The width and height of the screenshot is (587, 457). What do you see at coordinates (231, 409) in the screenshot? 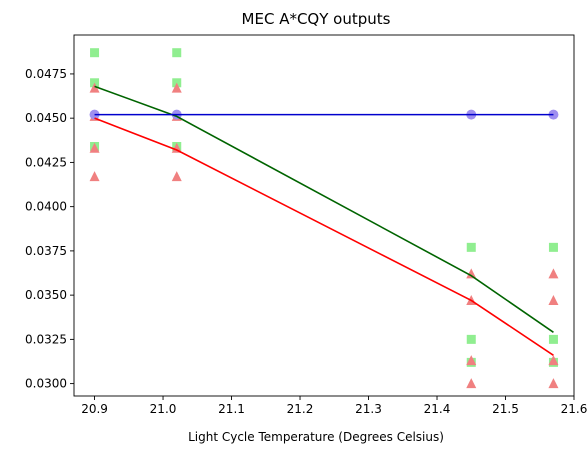
I see `x-tick-label-2: 21.1` at bounding box center [231, 409].